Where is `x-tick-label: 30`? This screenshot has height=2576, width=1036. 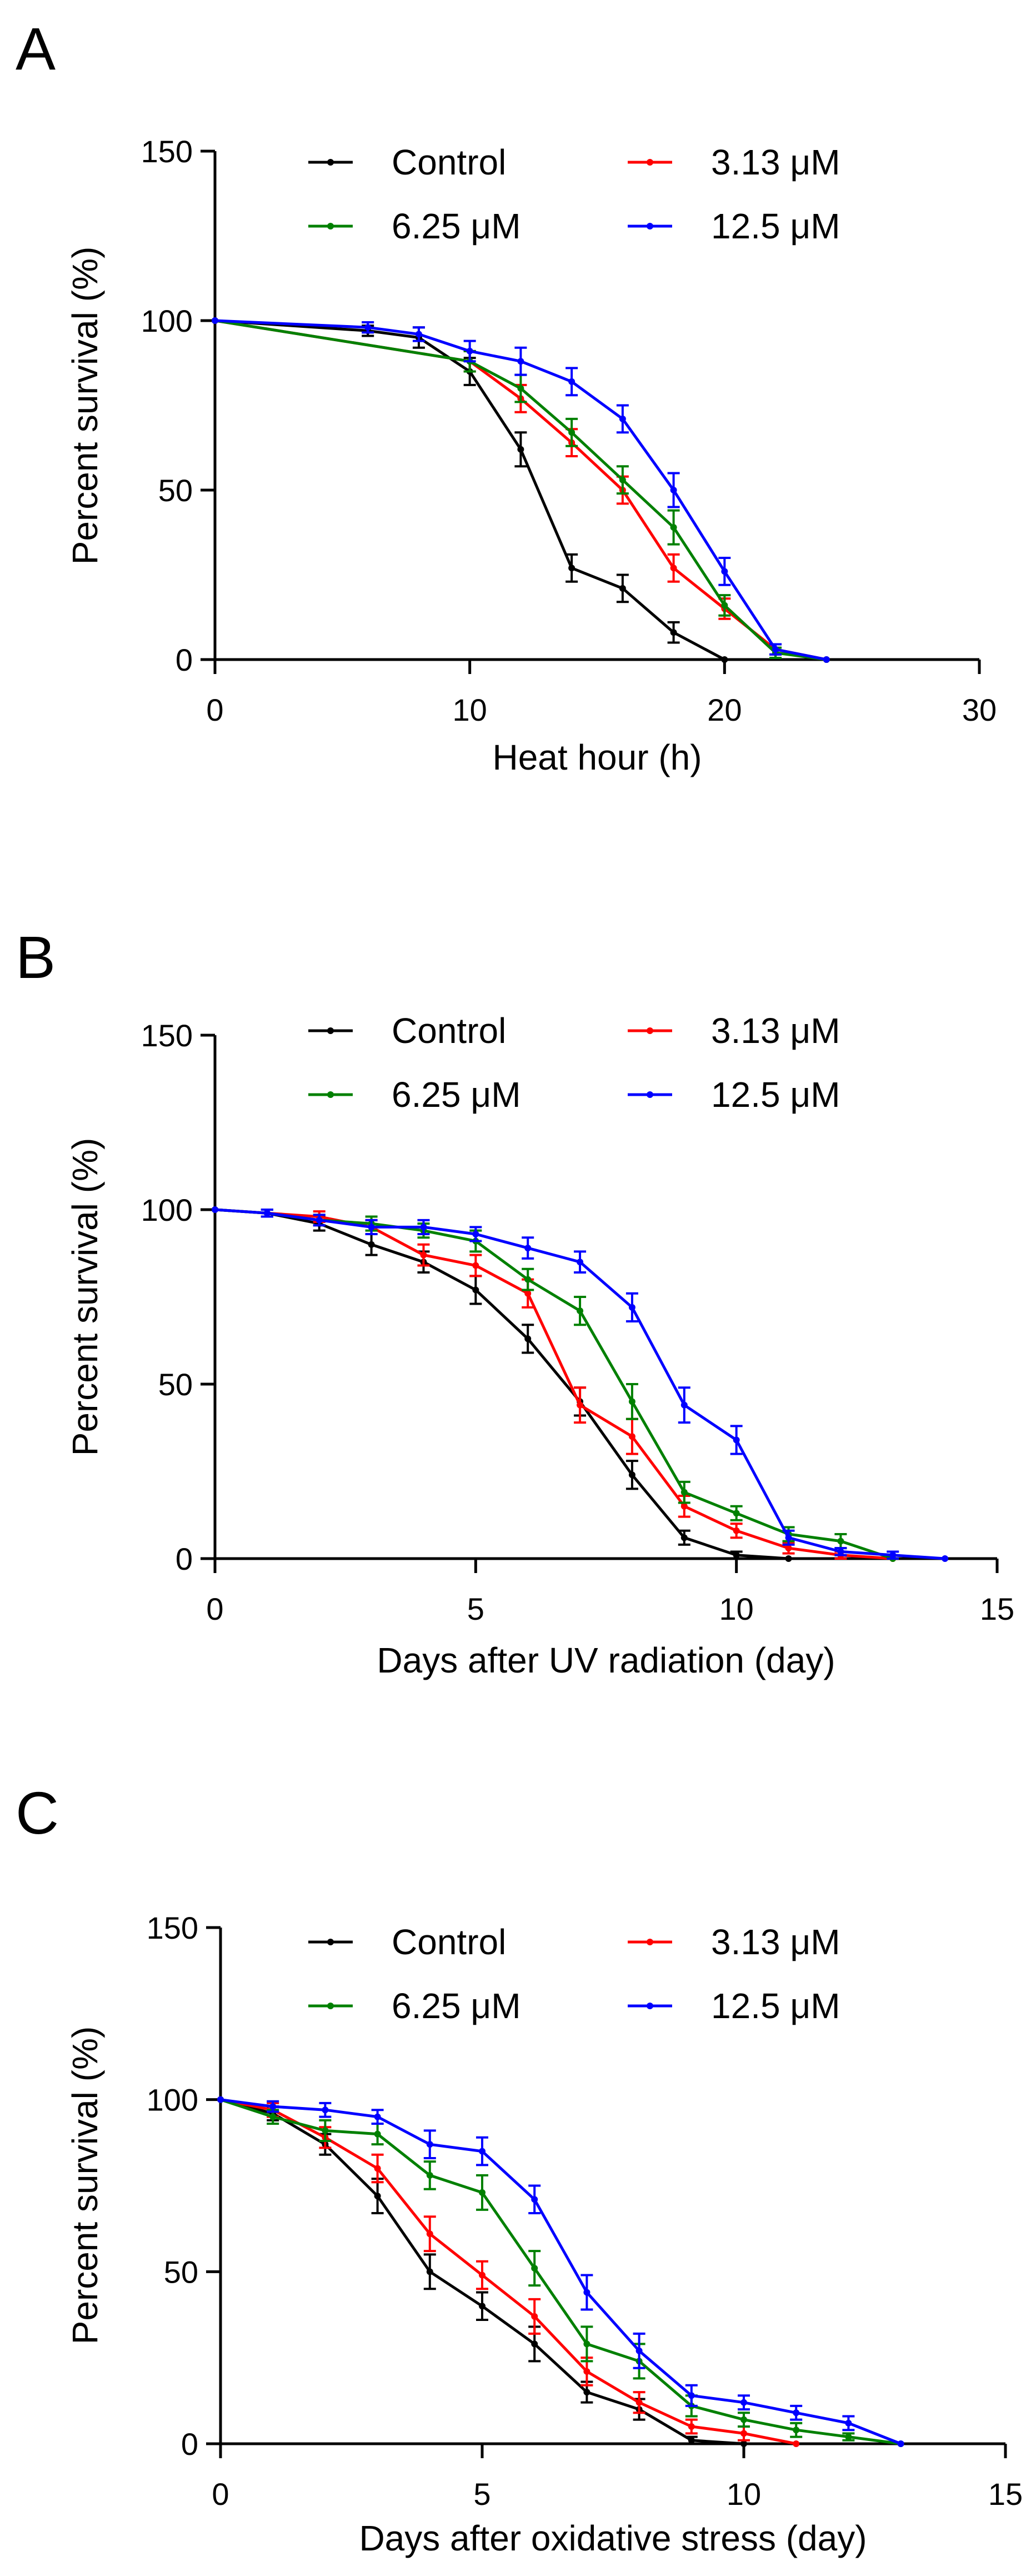
x-tick-label: 30 is located at coordinates (979, 710).